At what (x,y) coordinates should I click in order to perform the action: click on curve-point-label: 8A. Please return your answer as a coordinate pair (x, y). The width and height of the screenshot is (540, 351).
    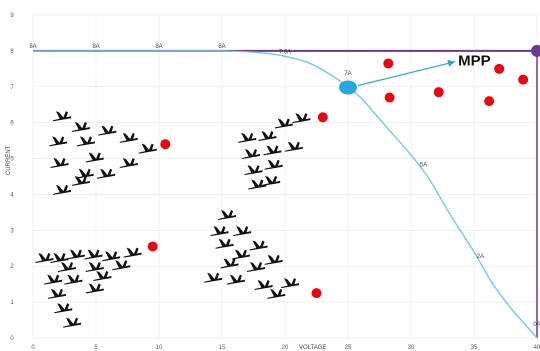
    Looking at the image, I should click on (158, 47).